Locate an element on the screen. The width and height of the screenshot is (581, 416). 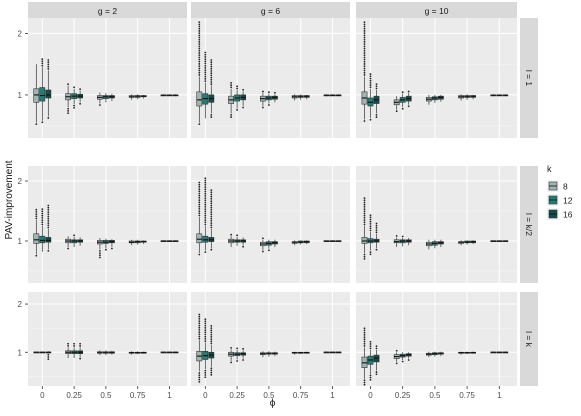
y-axis-title: PAV-improvement is located at coordinates (9, 199).